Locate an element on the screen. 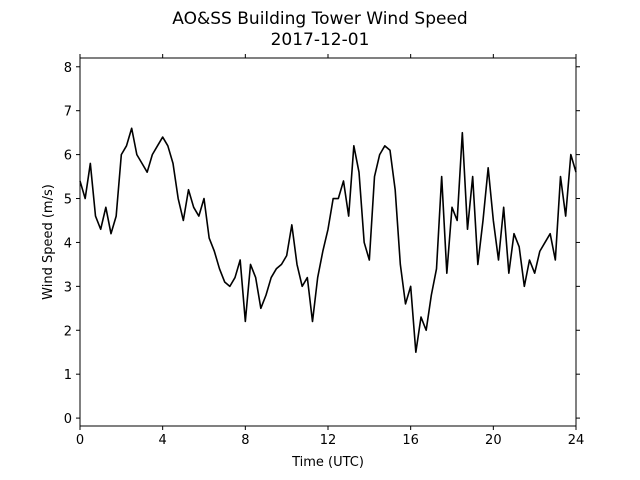 The image size is (640, 480). y-tick-label: 1 is located at coordinates (68, 375).